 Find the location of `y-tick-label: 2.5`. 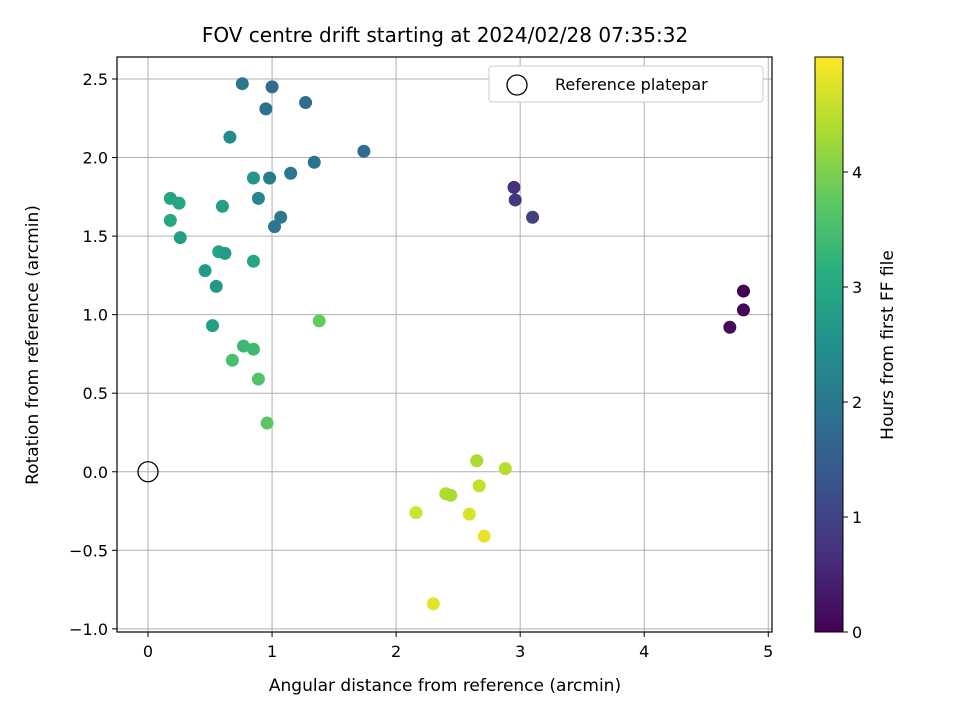

y-tick-label: 2.5 is located at coordinates (95, 79).